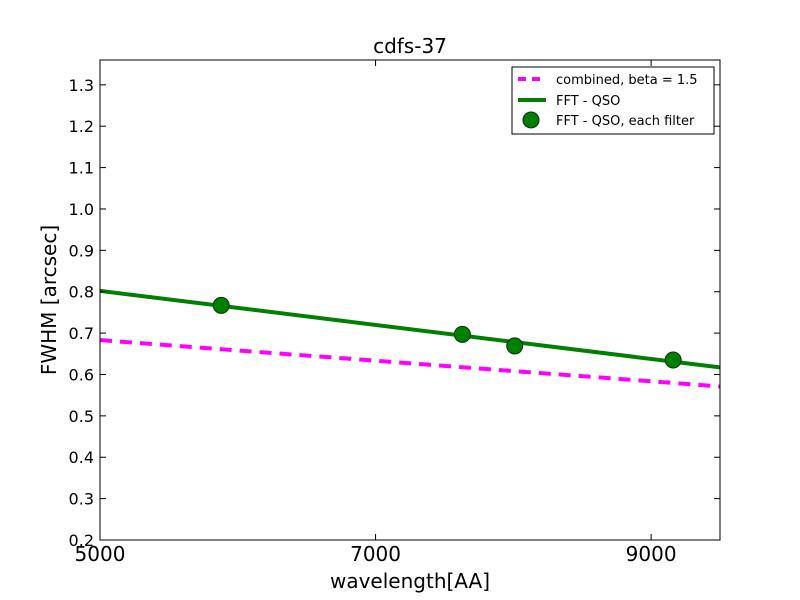 This screenshot has height=600, width=800. Describe the element at coordinates (81, 540) in the screenshot. I see `y-tick-label: 0.2` at that location.